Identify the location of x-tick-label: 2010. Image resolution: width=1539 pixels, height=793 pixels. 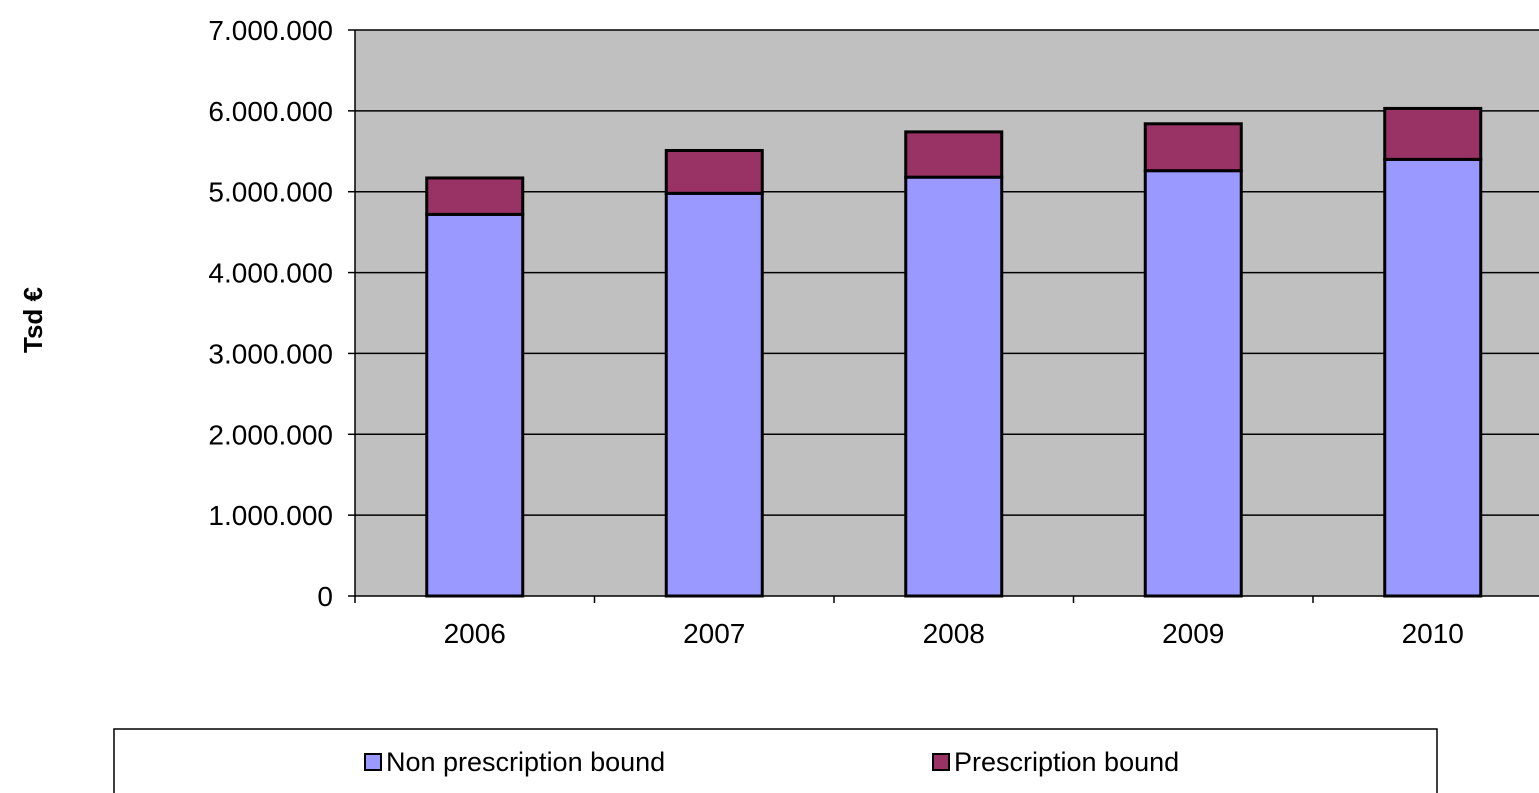
(1433, 633).